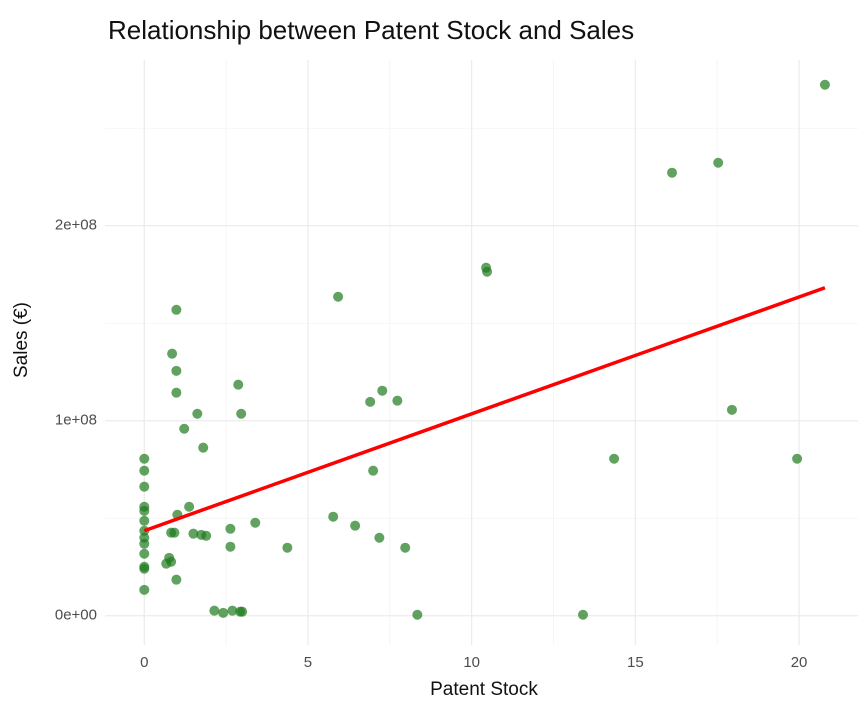  I want to click on x-tick-label: 20, so click(799, 662).